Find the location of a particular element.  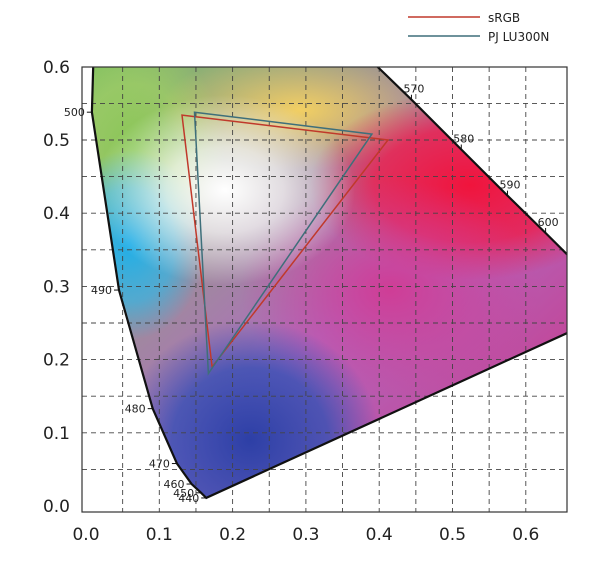

x-axis-ticks: 0.0 0.1 0.2 0.3 0.4 0.5 0.6 is located at coordinates (305, 535).